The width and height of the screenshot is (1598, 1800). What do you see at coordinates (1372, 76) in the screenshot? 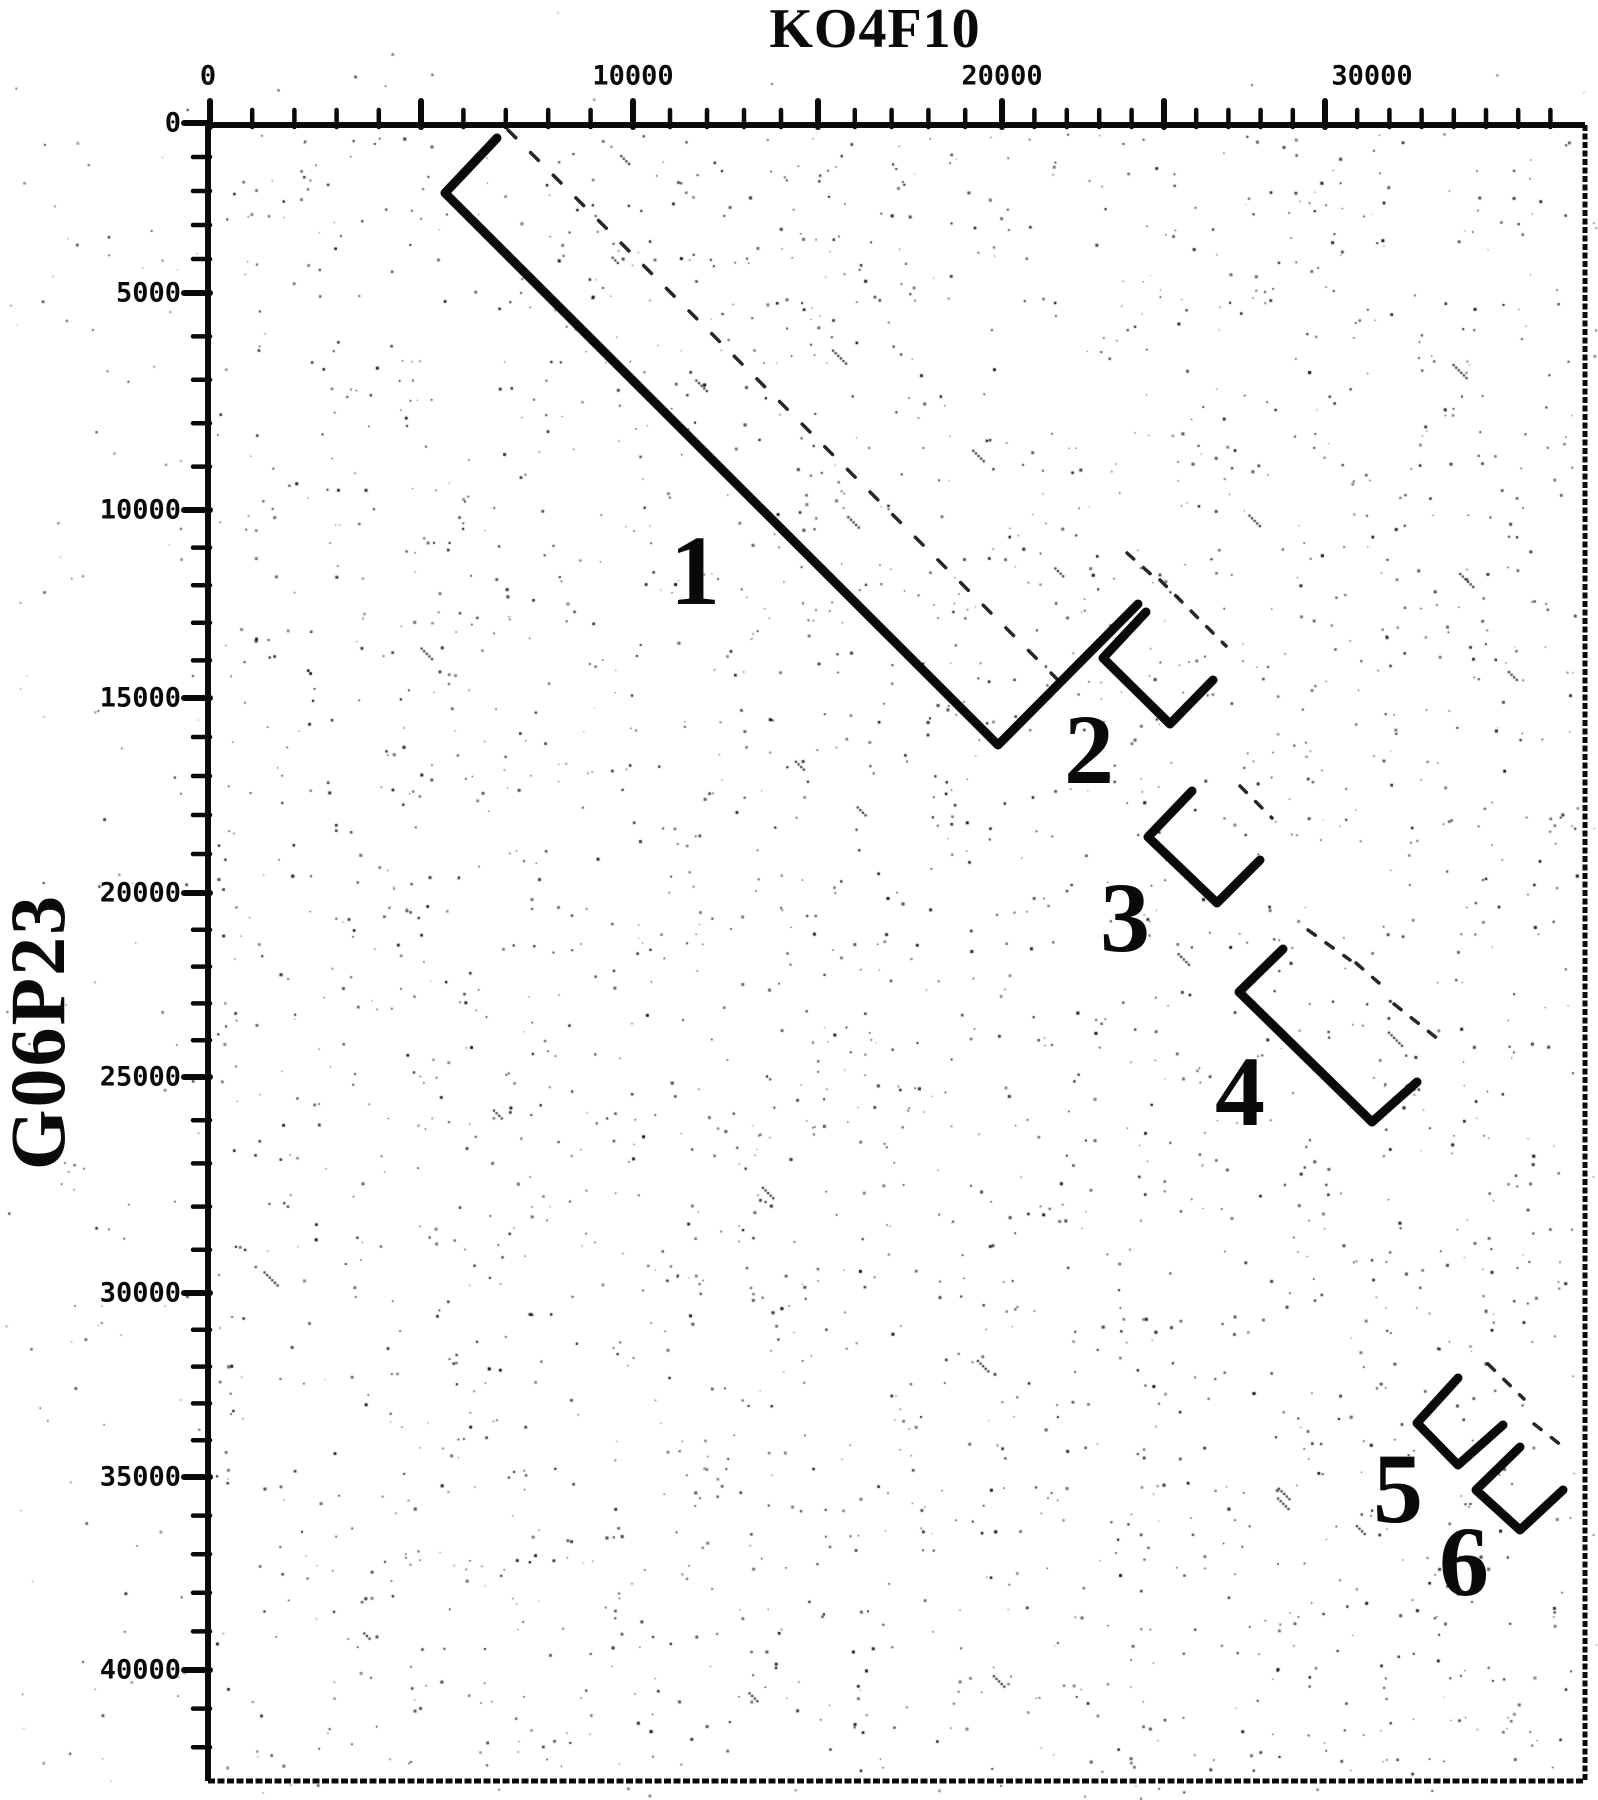
I see `x-tick-label-30000: 30000` at bounding box center [1372, 76].